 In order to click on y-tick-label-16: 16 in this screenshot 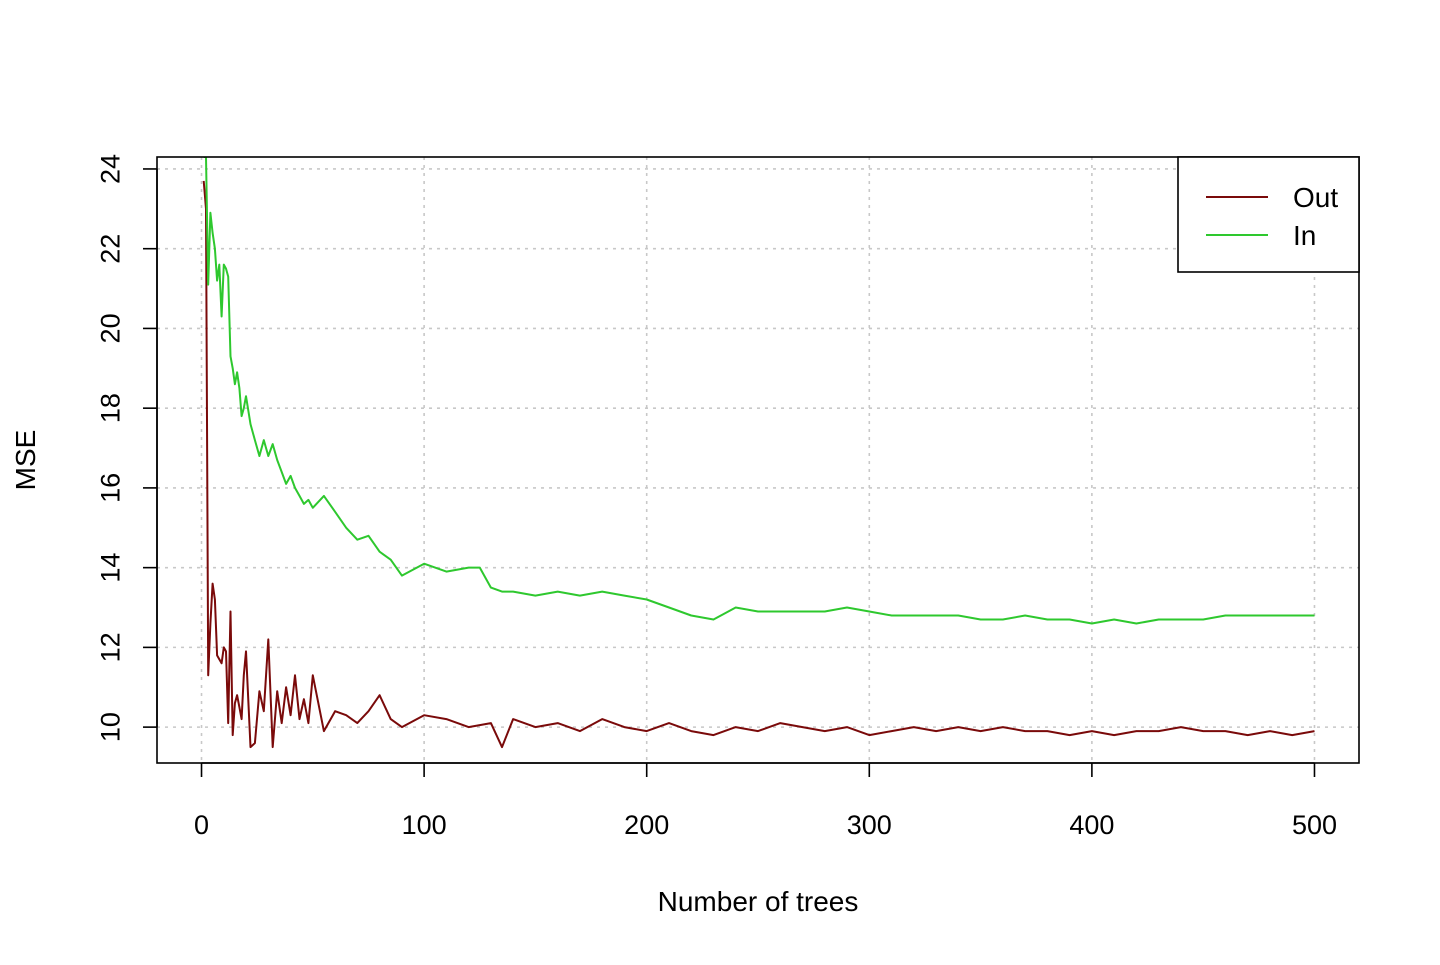, I will do `click(110, 488)`.